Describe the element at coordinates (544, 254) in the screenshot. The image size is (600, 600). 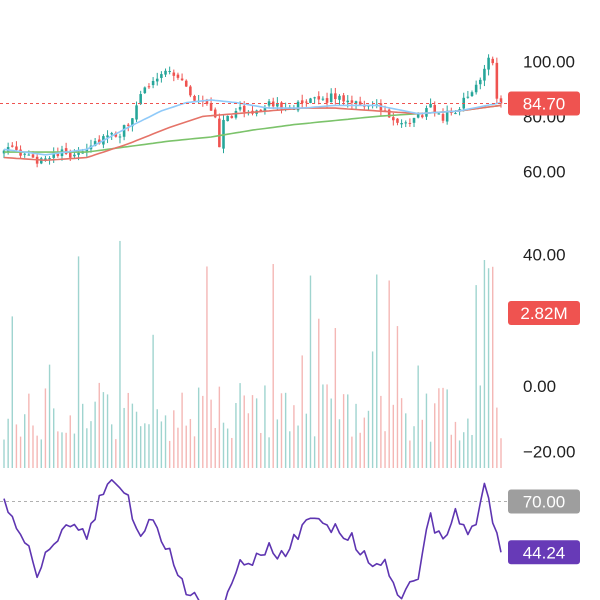
I see `volume-tick-label: 40.00` at that location.